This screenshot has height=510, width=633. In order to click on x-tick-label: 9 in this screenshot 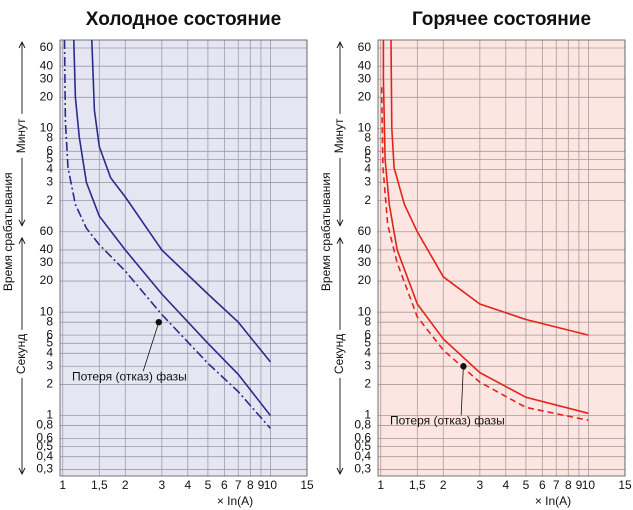, I will do `click(261, 485)`.